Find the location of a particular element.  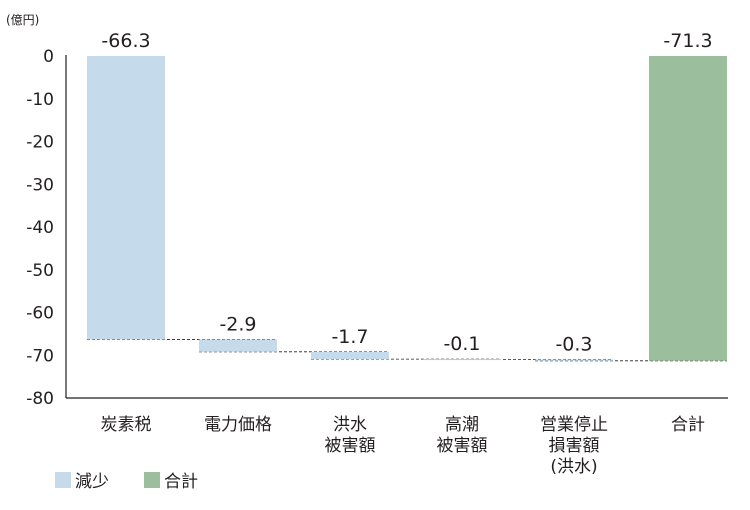

y-tick-label: -60 is located at coordinates (40, 314).